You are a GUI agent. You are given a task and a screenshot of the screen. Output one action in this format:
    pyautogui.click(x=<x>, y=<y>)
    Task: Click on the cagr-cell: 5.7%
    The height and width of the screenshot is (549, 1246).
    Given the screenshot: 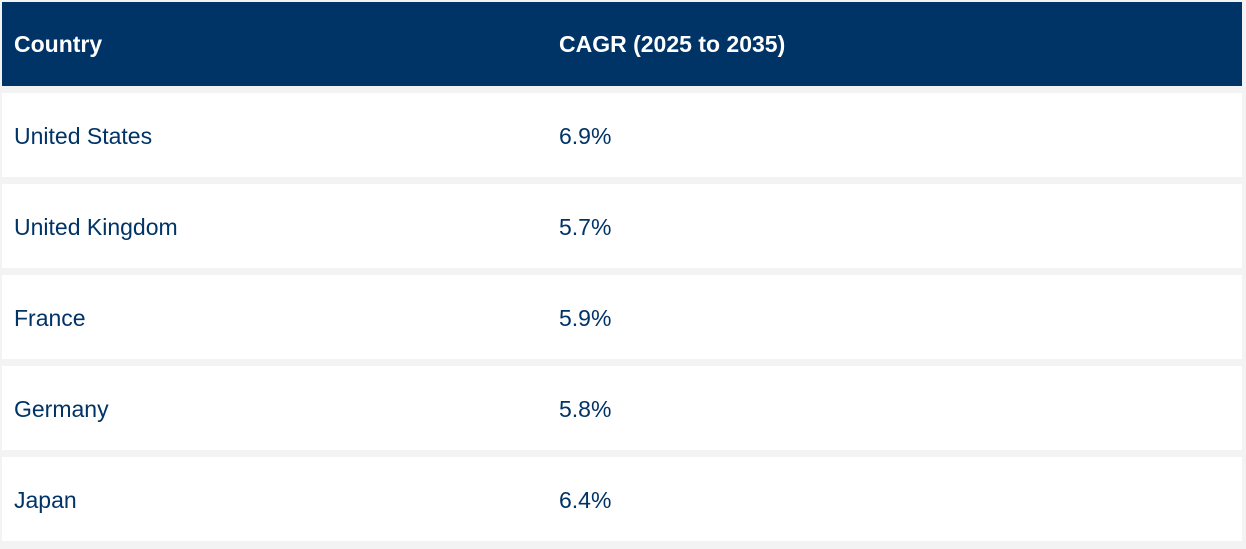 What is the action you would take?
    pyautogui.click(x=585, y=227)
    